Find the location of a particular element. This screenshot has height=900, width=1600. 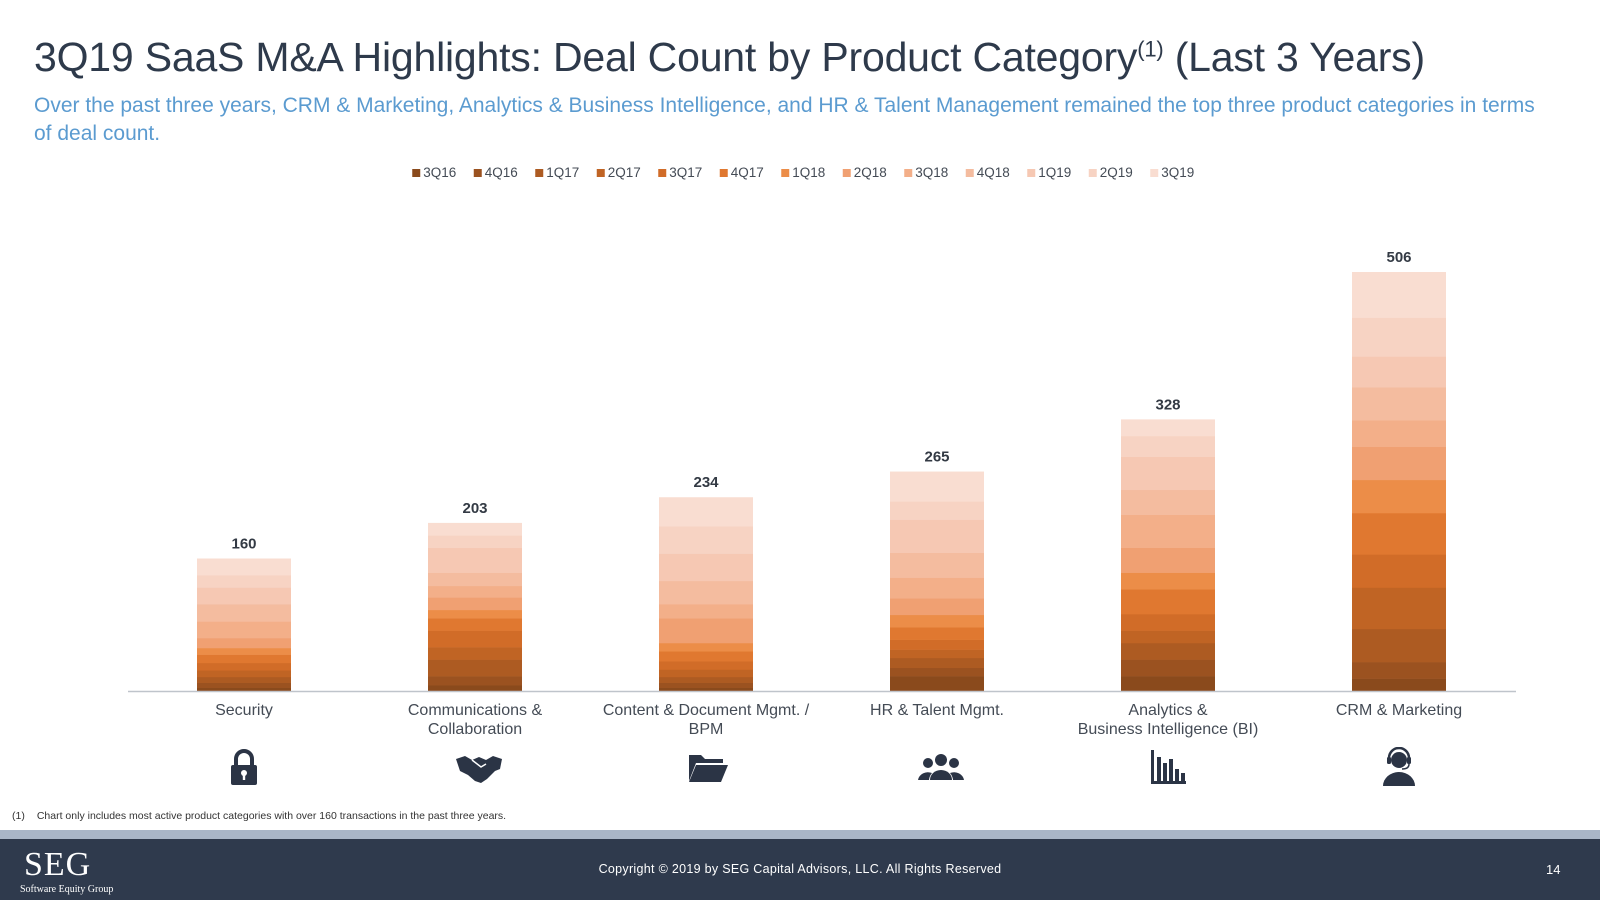

footer-strip is located at coordinates (800, 834).